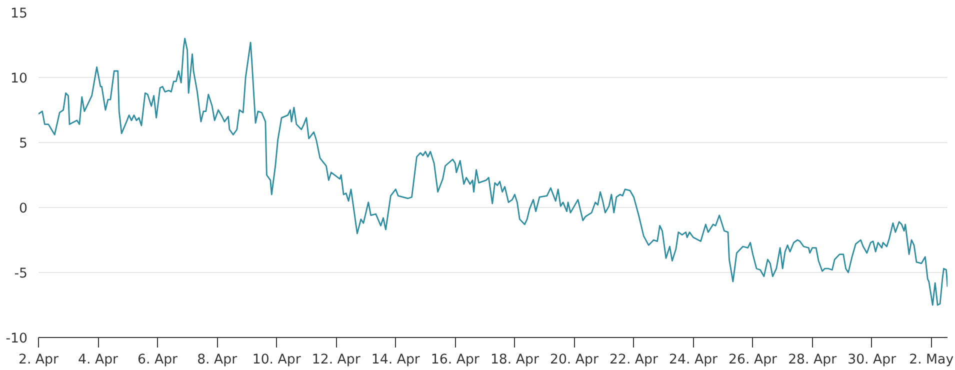  I want to click on y-tick-label: 0, so click(23, 209).